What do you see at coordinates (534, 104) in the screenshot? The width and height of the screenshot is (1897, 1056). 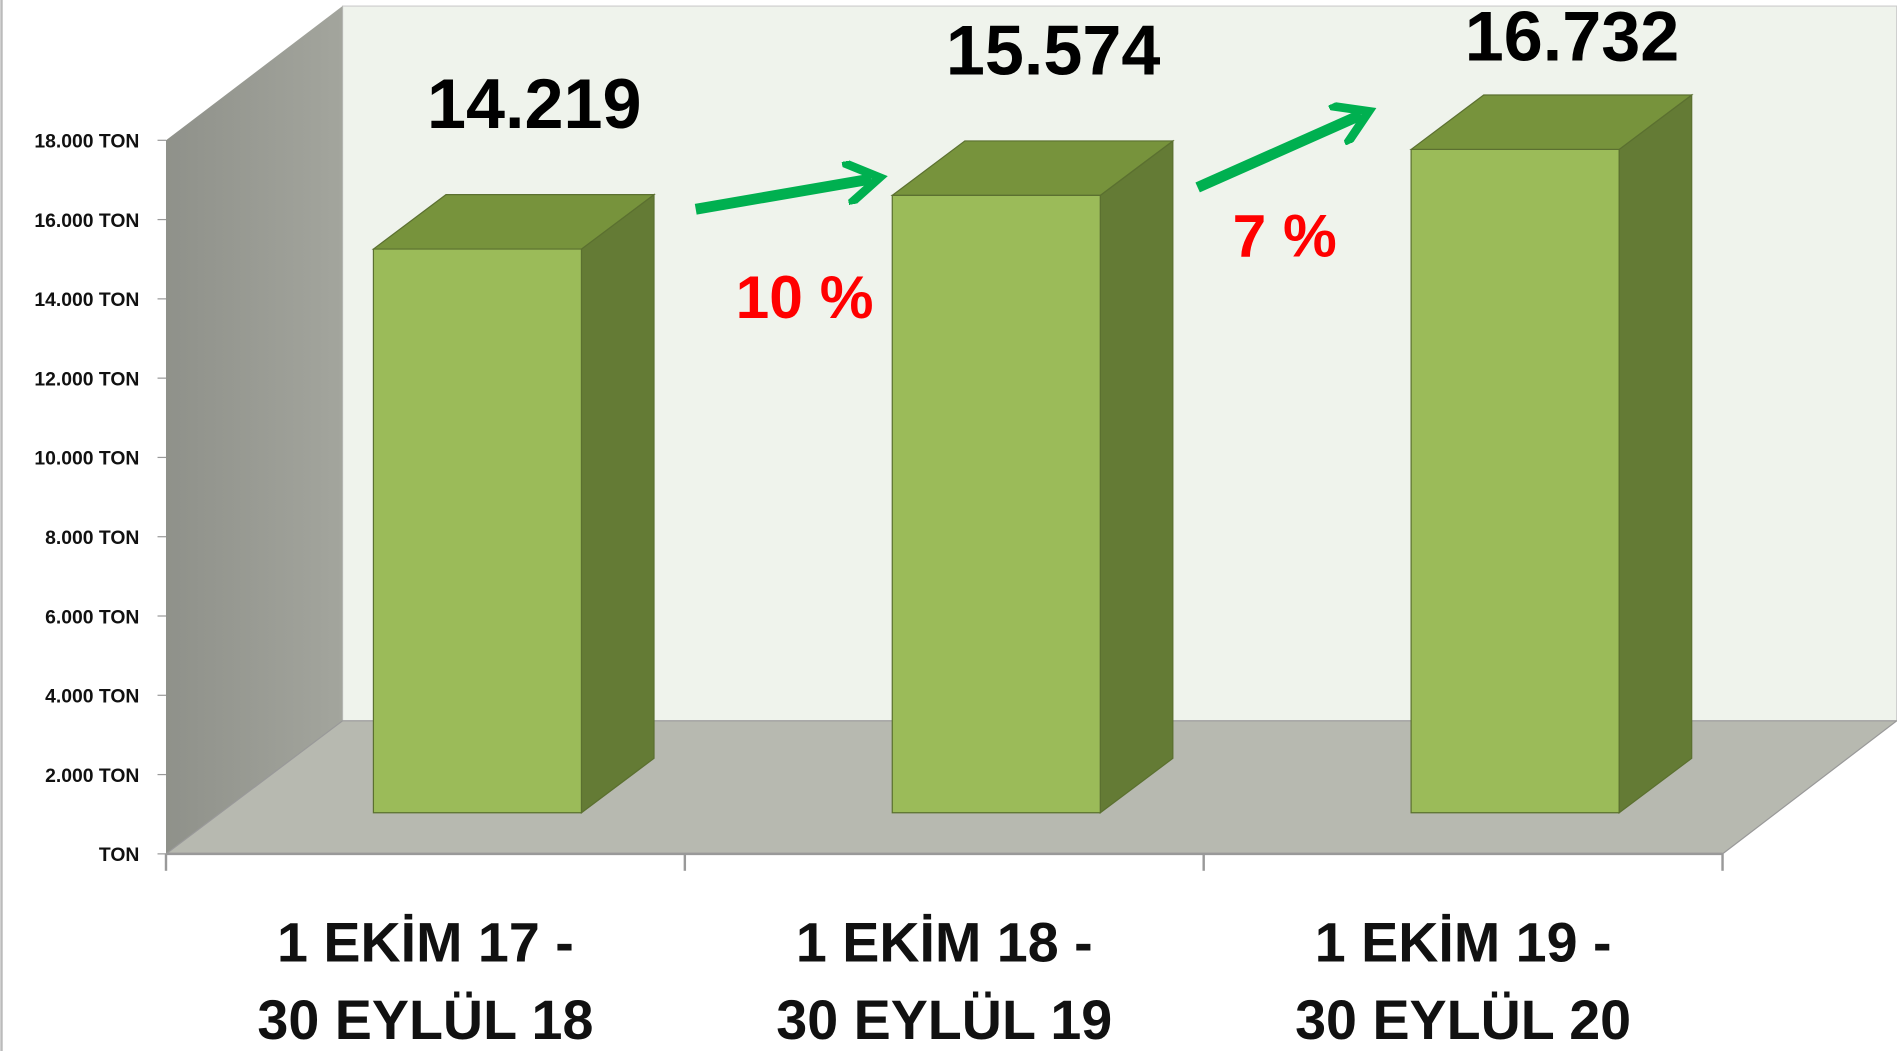 I see `value-label: 14.219` at bounding box center [534, 104].